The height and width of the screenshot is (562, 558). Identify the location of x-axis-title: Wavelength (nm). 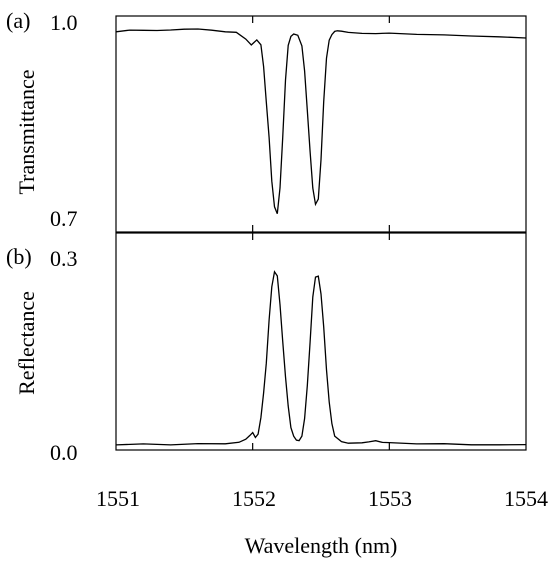
(321, 545).